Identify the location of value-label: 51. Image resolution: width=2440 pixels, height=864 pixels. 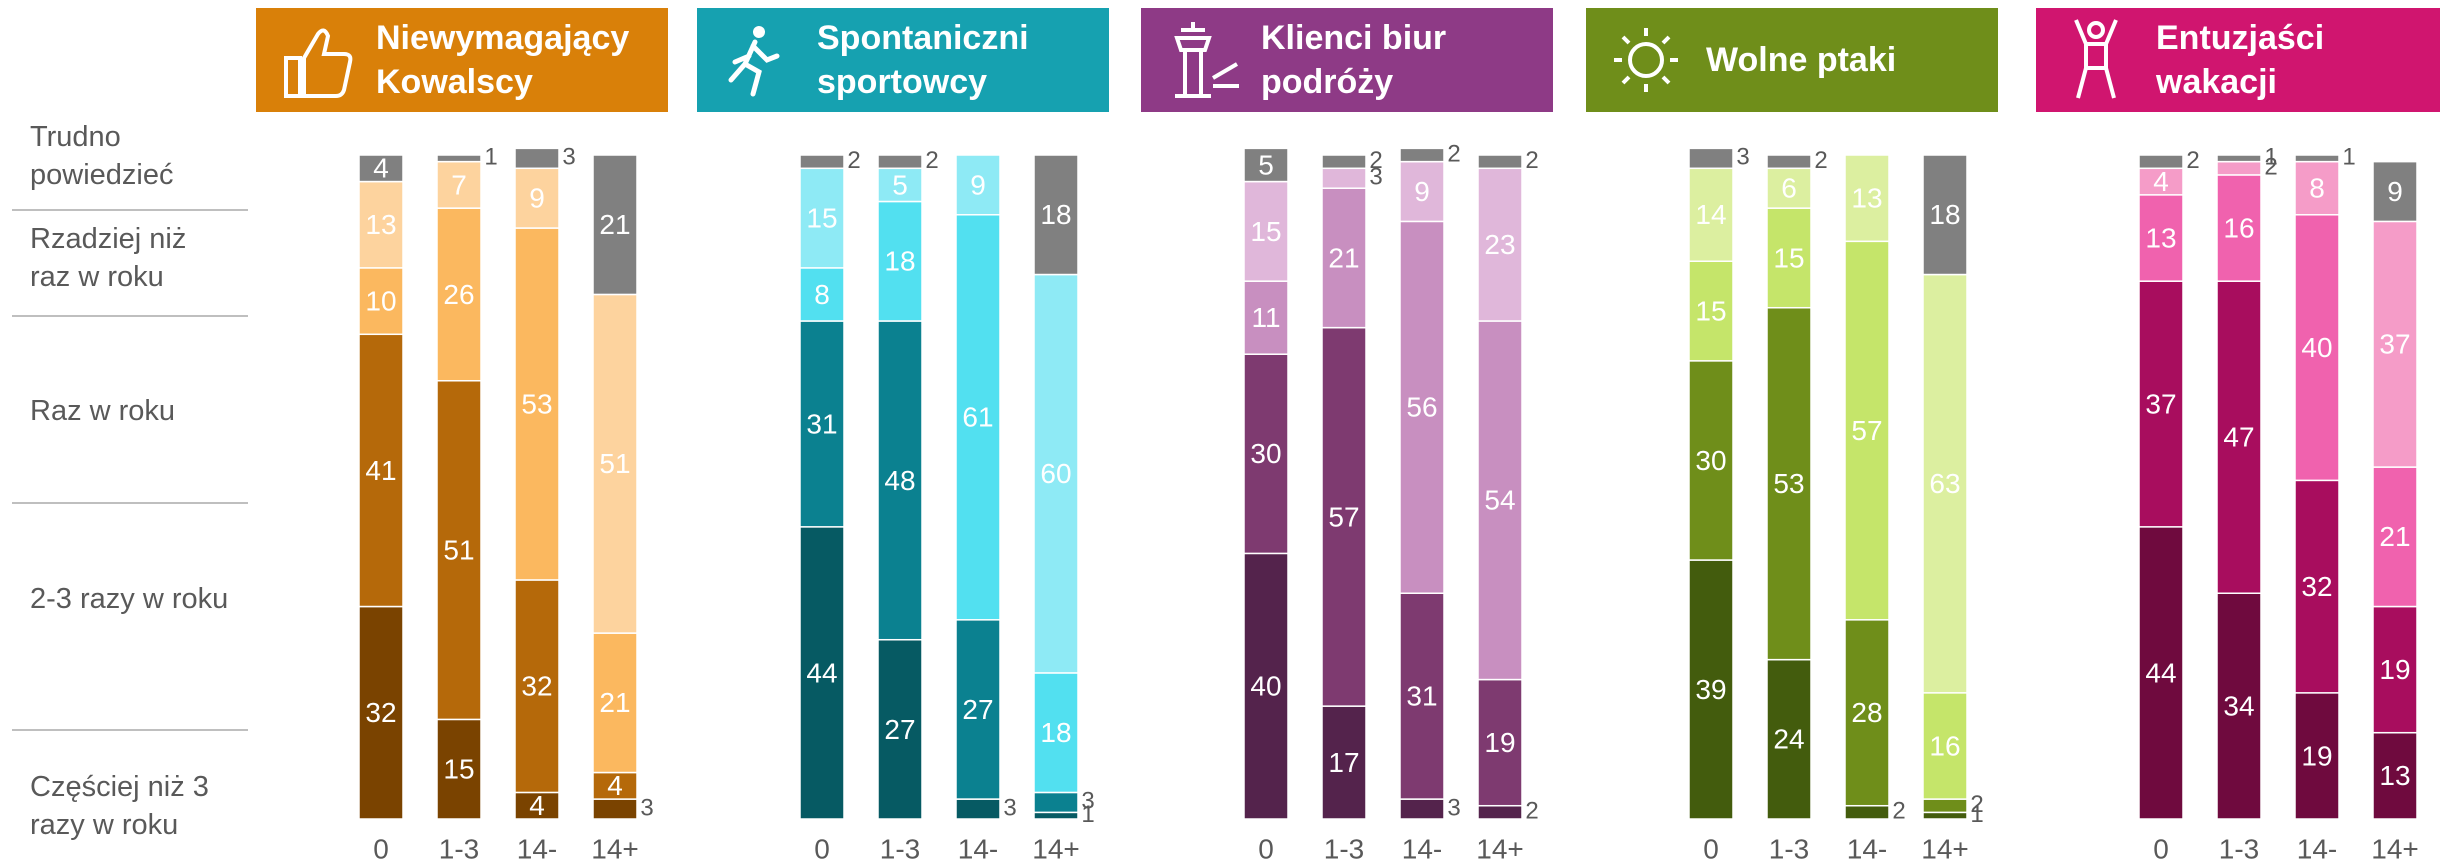
(458, 549).